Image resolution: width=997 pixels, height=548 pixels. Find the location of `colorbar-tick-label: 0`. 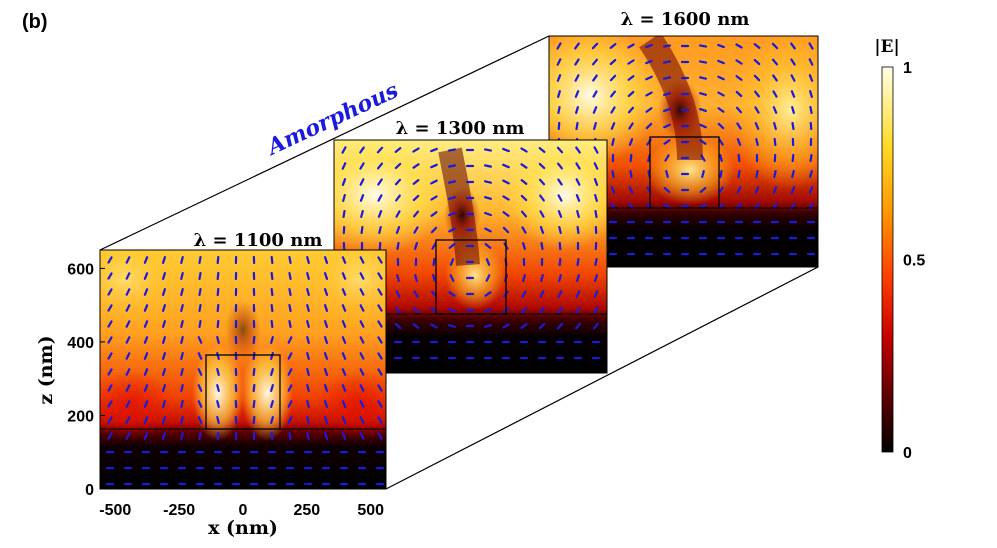

colorbar-tick-label: 0 is located at coordinates (907, 453).